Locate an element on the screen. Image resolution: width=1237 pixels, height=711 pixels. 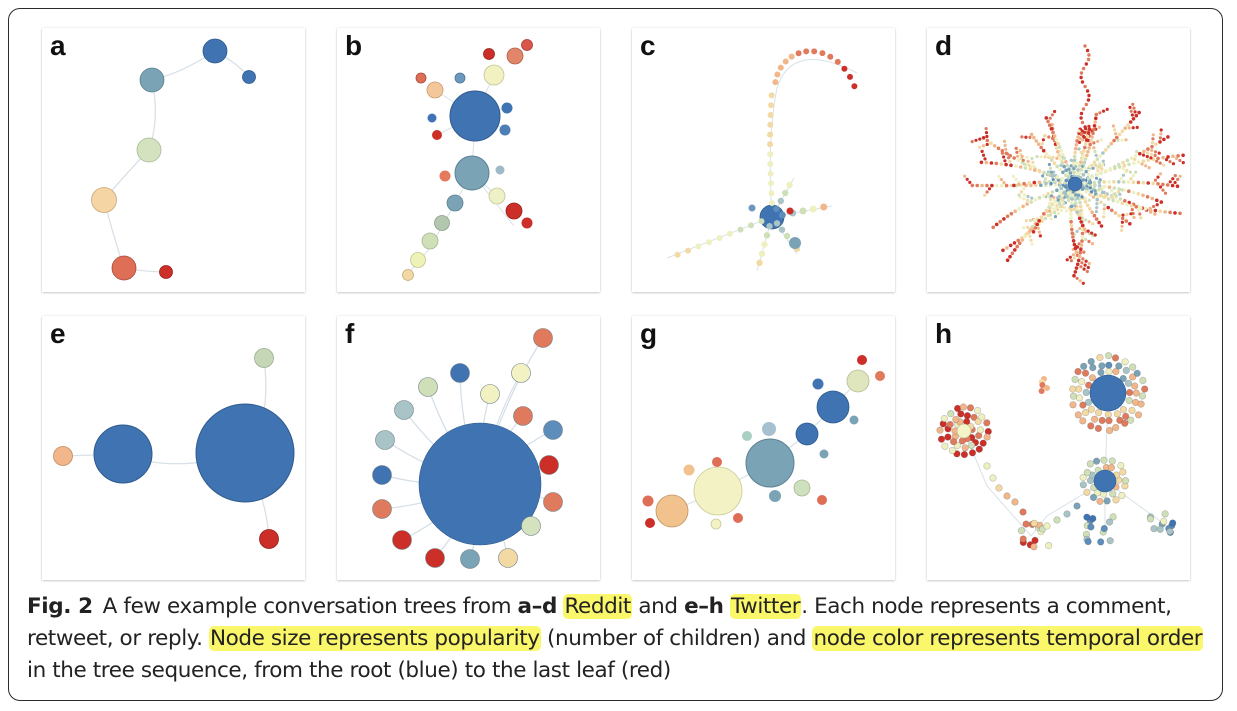
panel-c: c is located at coordinates (763, 160).